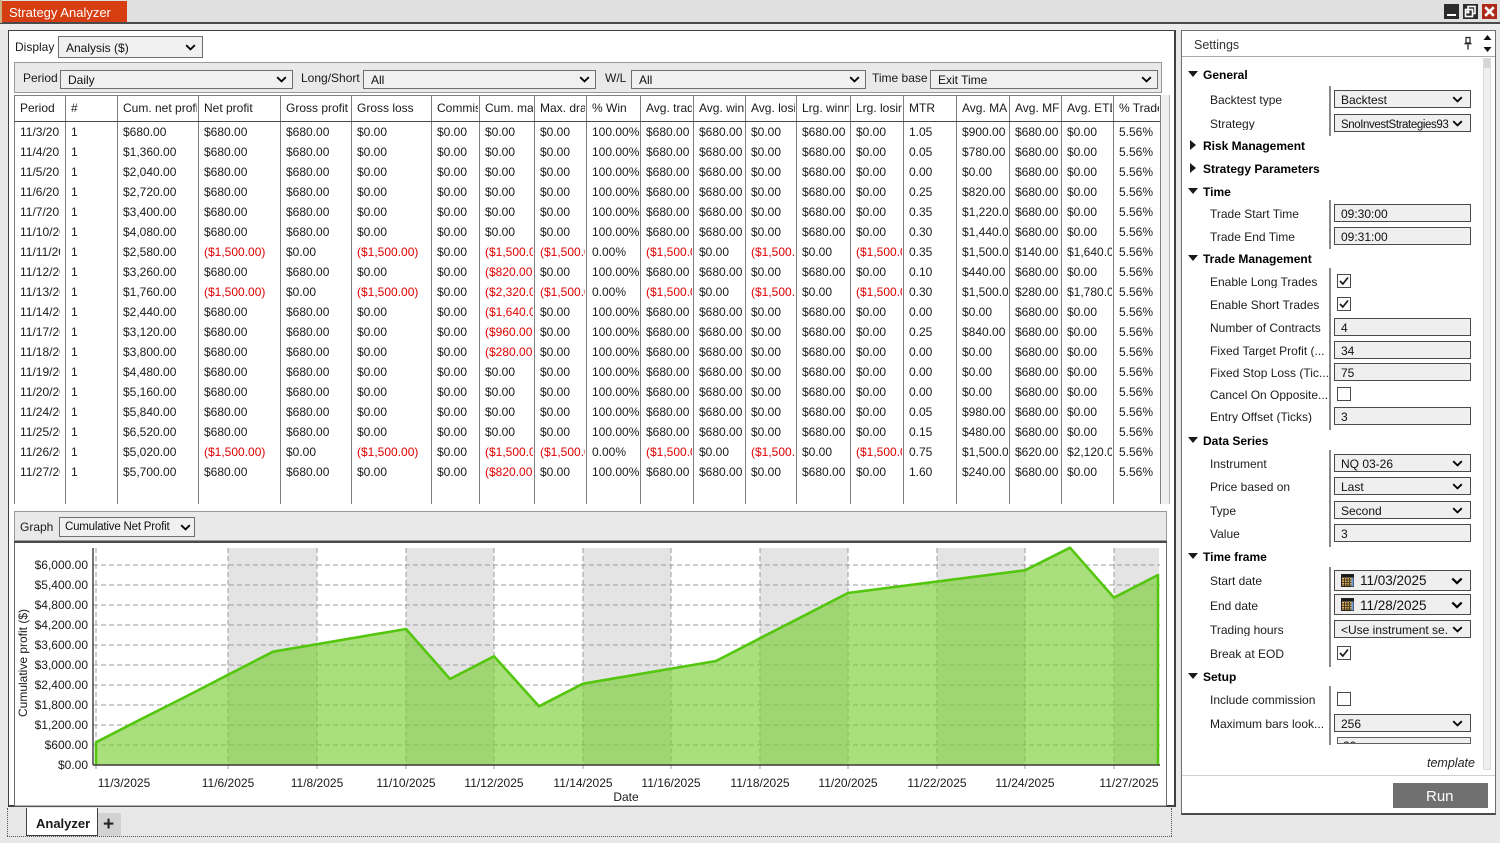 Image resolution: width=1500 pixels, height=843 pixels. I want to click on svg-text: $1,800.00, so click(62, 705).